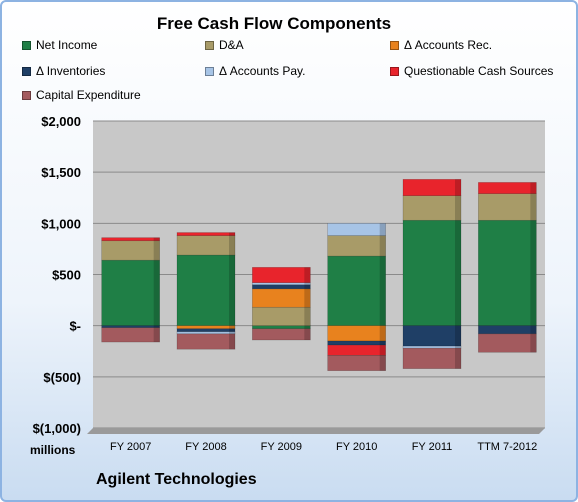 The width and height of the screenshot is (578, 502). What do you see at coordinates (176, 479) in the screenshot?
I see `company-name: Agilent Technologies` at bounding box center [176, 479].